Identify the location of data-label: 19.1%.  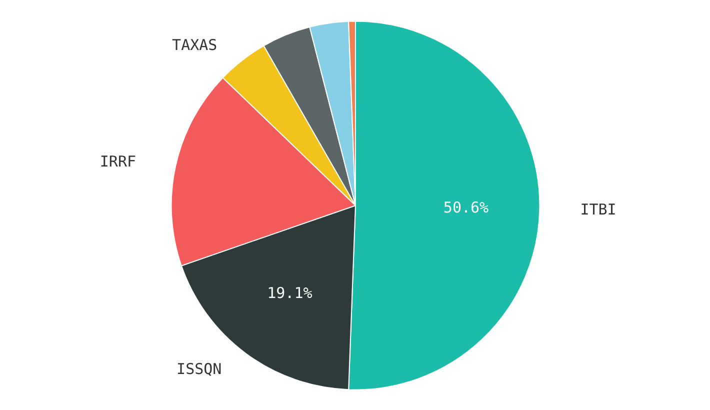
(289, 293).